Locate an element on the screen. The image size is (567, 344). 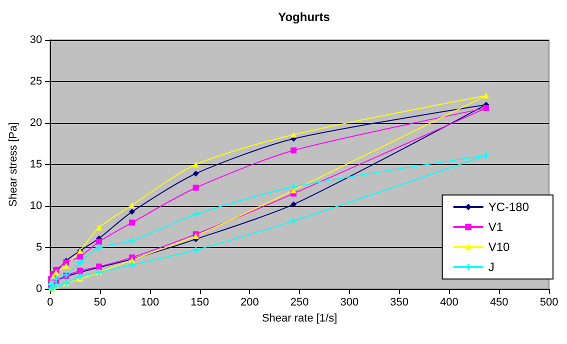
y-tick-label: 20 is located at coordinates (36, 123).